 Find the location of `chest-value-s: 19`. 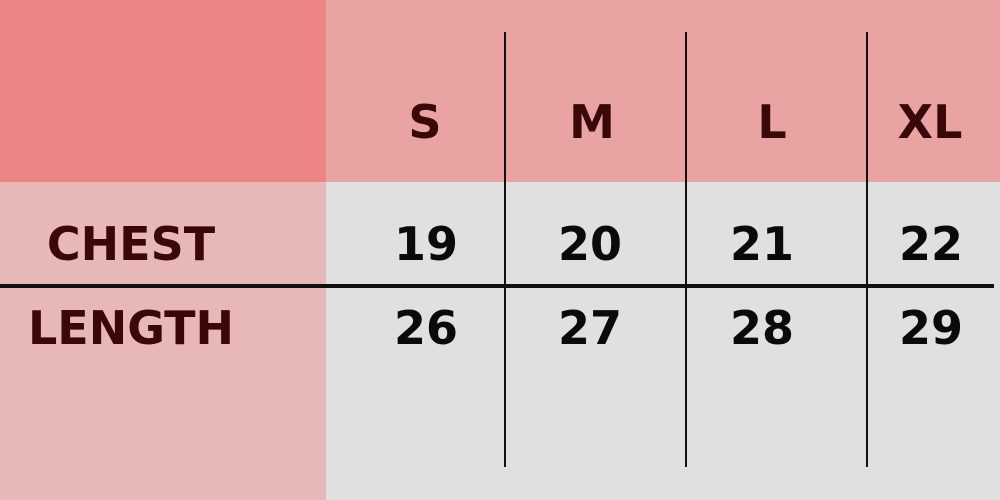

chest-value-s: 19 is located at coordinates (426, 244).